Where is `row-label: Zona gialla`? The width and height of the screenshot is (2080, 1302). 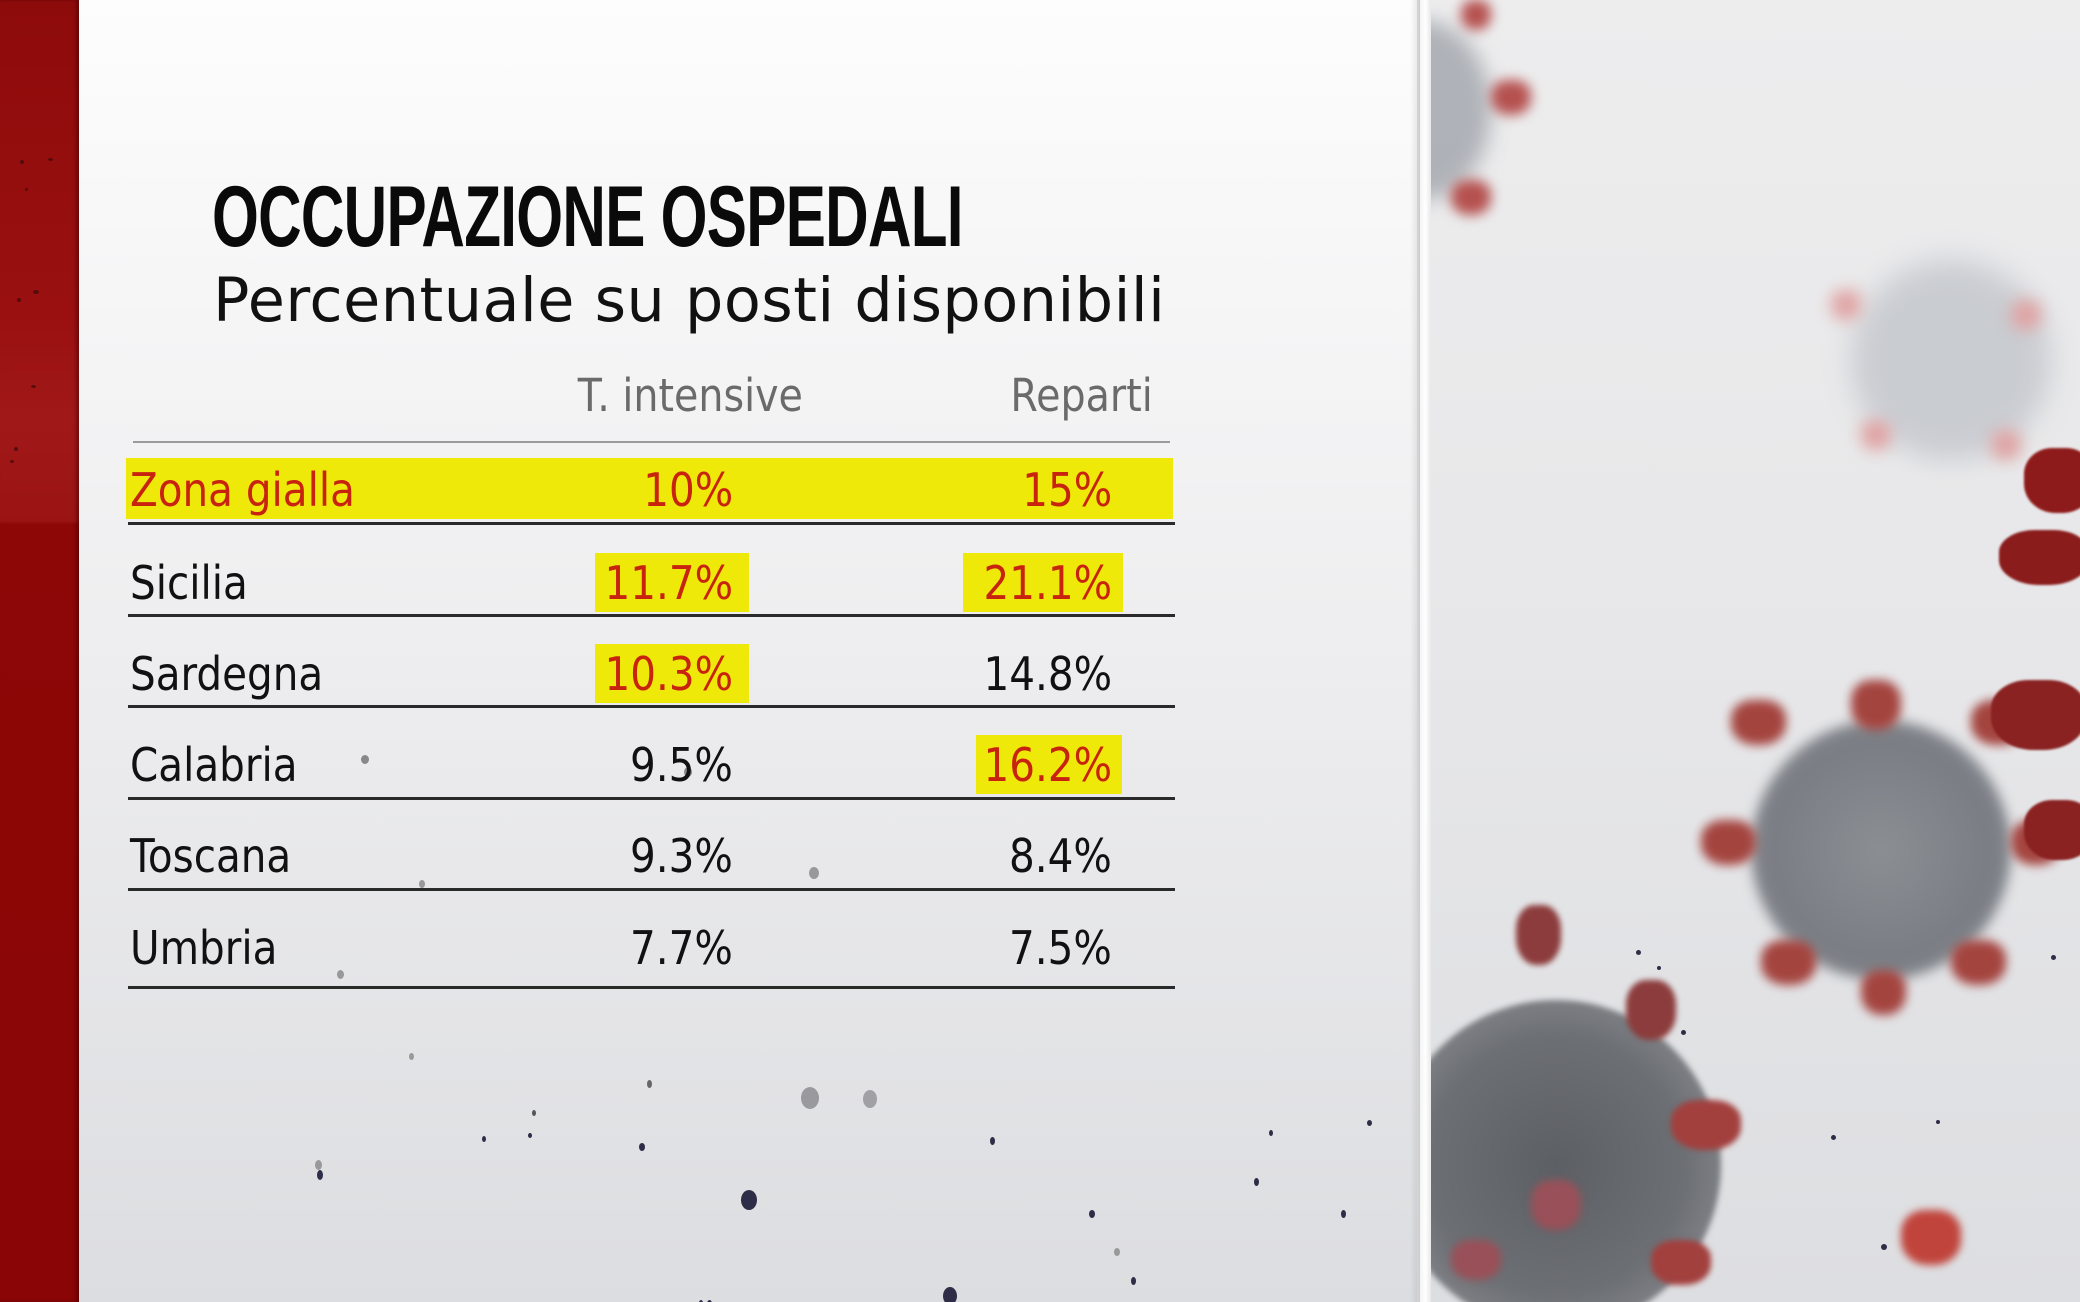
row-label: Zona gialla is located at coordinates (242, 490).